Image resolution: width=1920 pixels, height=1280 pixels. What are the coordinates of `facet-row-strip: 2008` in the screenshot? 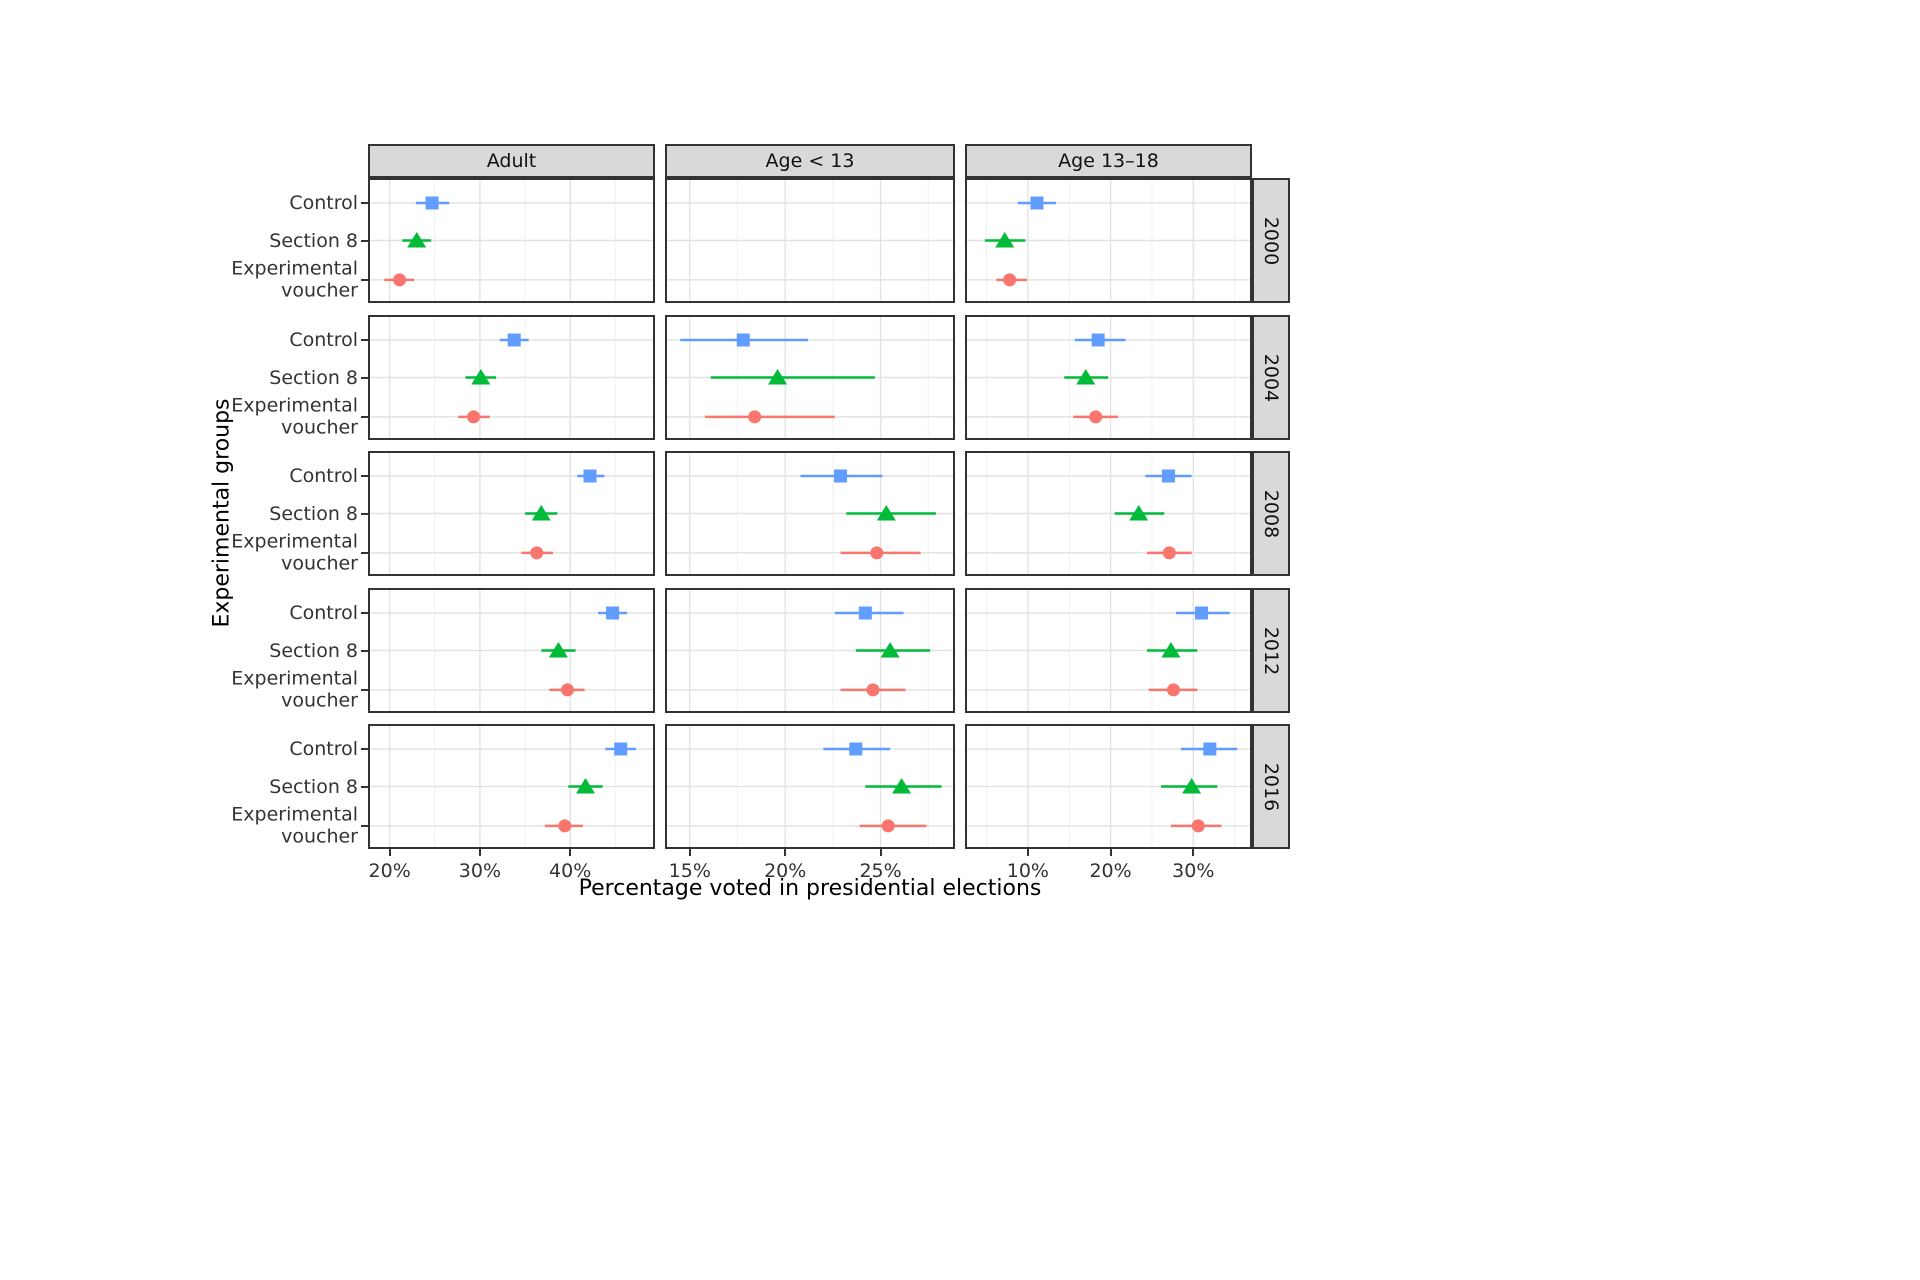 It's located at (1271, 513).